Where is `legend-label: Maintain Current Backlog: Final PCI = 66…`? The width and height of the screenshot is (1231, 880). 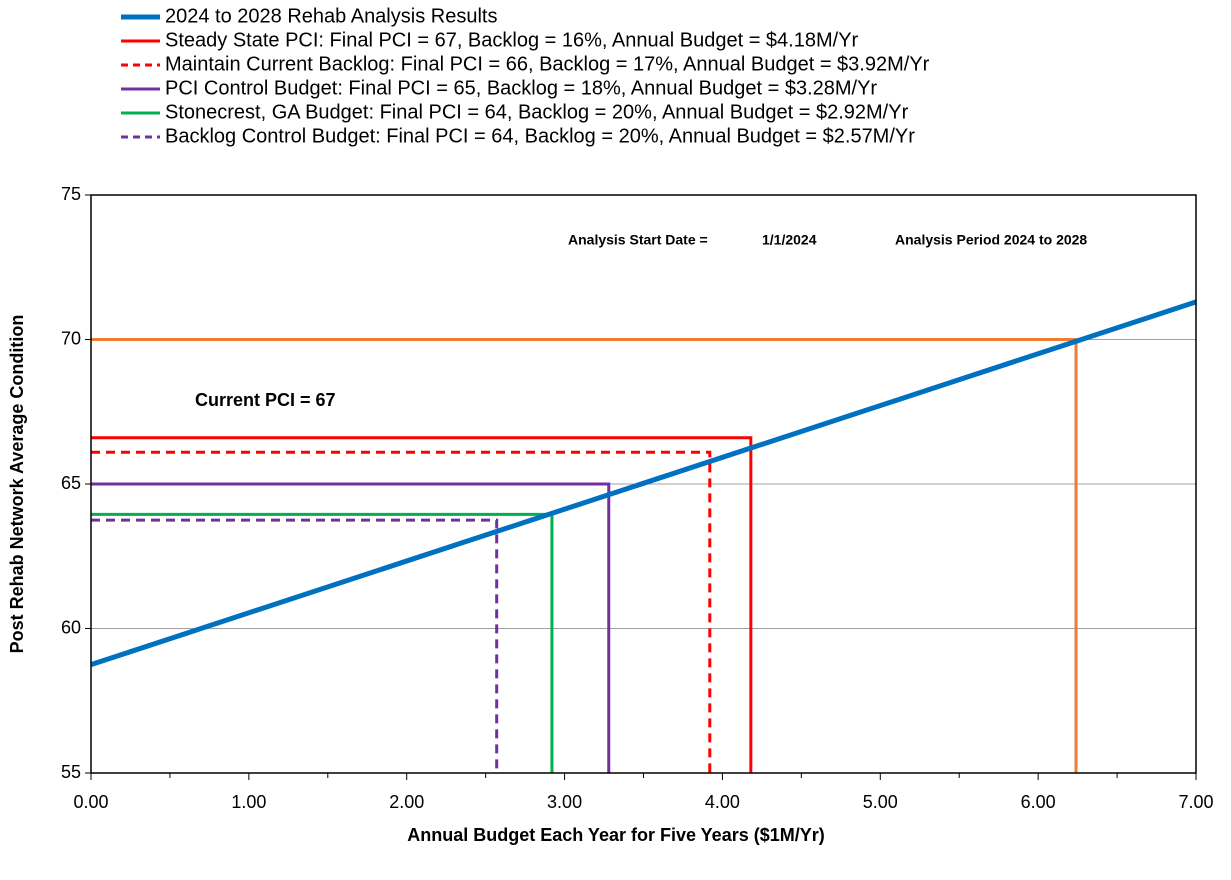 legend-label: Maintain Current Backlog: Final PCI = 66… is located at coordinates (547, 64).